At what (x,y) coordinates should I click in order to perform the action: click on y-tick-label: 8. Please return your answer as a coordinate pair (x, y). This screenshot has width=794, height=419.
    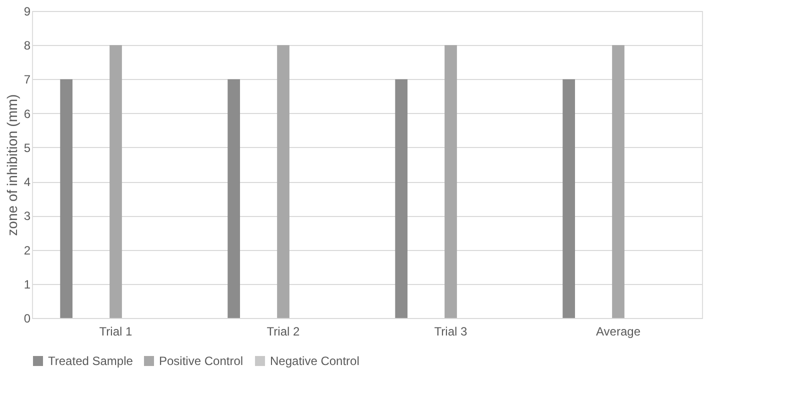
    Looking at the image, I should click on (27, 45).